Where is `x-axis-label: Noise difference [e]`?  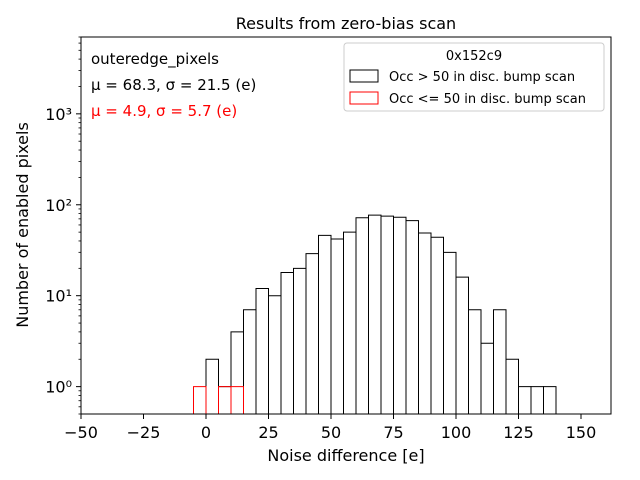
x-axis-label: Noise difference [e] is located at coordinates (345, 455).